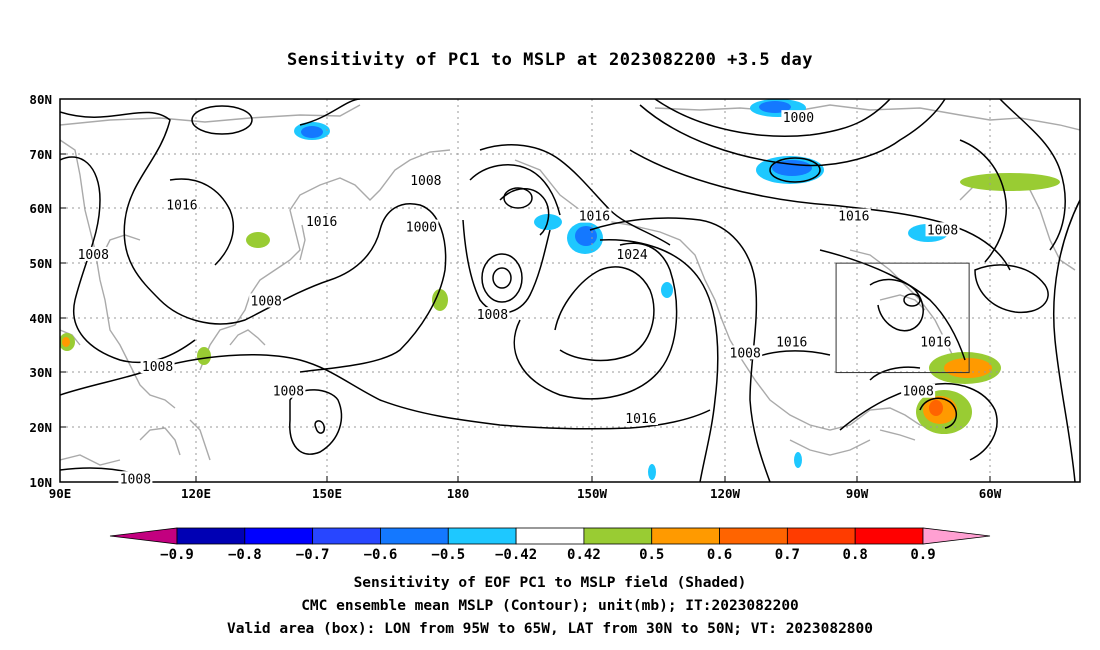 The image size is (1100, 650). What do you see at coordinates (516, 555) in the screenshot?
I see `colorbar-label: −0.42` at bounding box center [516, 555].